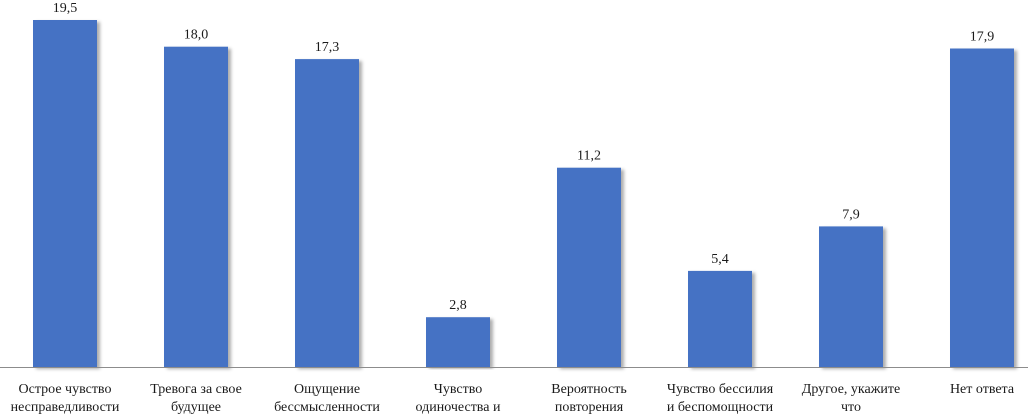  What do you see at coordinates (65, 398) in the screenshot?
I see `category-label-1: Острое чувство несправедливости` at bounding box center [65, 398].